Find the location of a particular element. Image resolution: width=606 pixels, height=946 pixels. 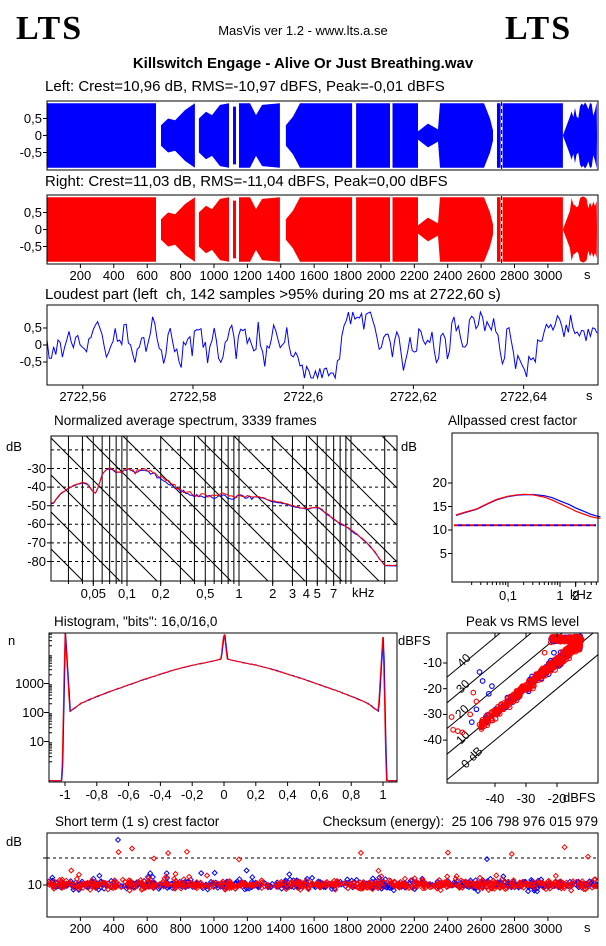

histogram-title: Histogram, "bits": 16,0/16,0 is located at coordinates (136, 621).